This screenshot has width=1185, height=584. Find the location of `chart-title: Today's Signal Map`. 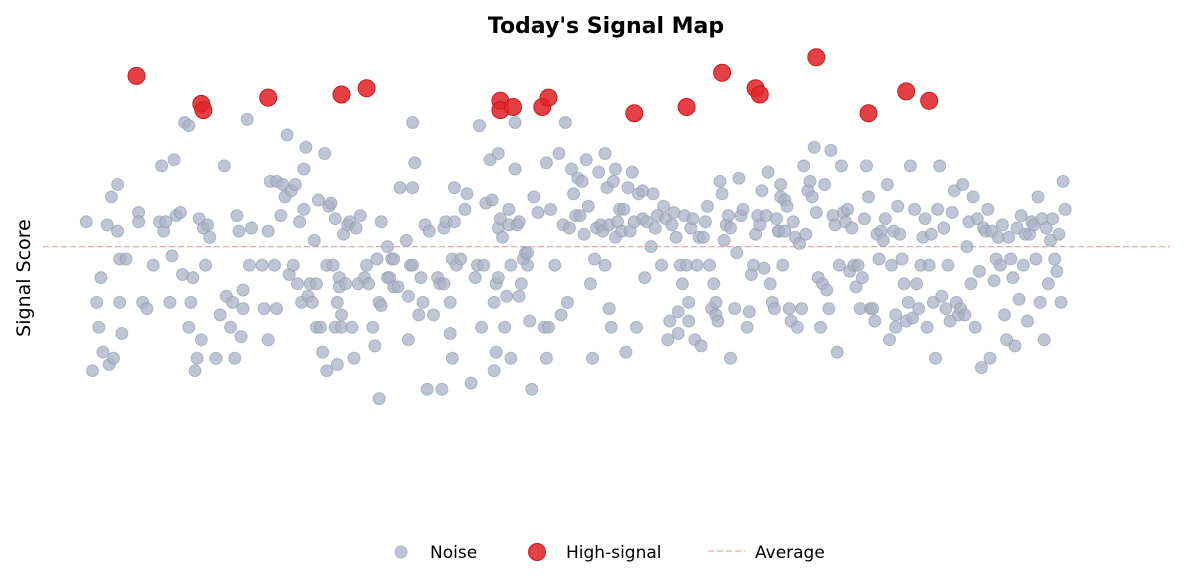

chart-title: Today's Signal Map is located at coordinates (606, 26).